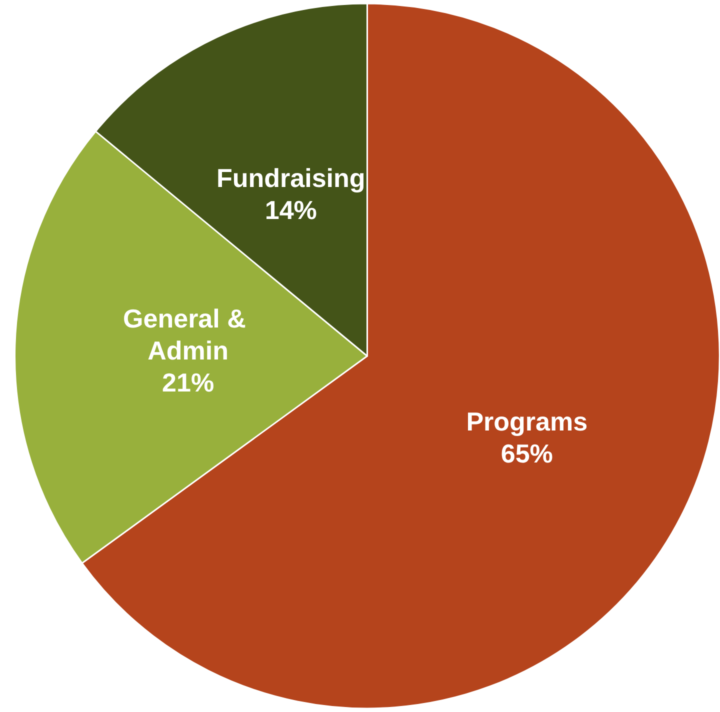 The height and width of the screenshot is (712, 720). Describe the element at coordinates (527, 421) in the screenshot. I see `slice-label: Programs` at that location.